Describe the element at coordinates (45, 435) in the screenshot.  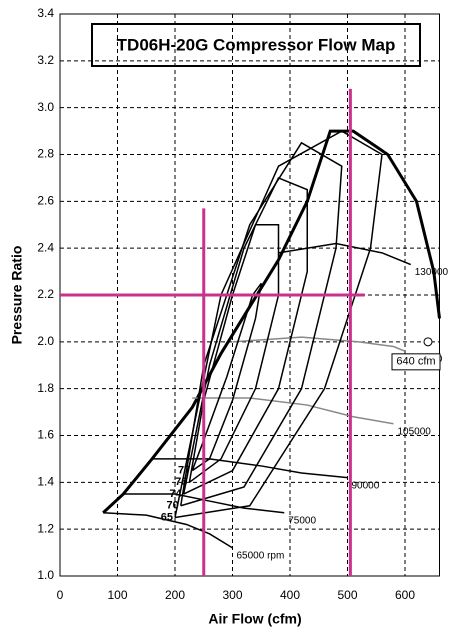
I see `y-tick-label: 1.6` at that location.